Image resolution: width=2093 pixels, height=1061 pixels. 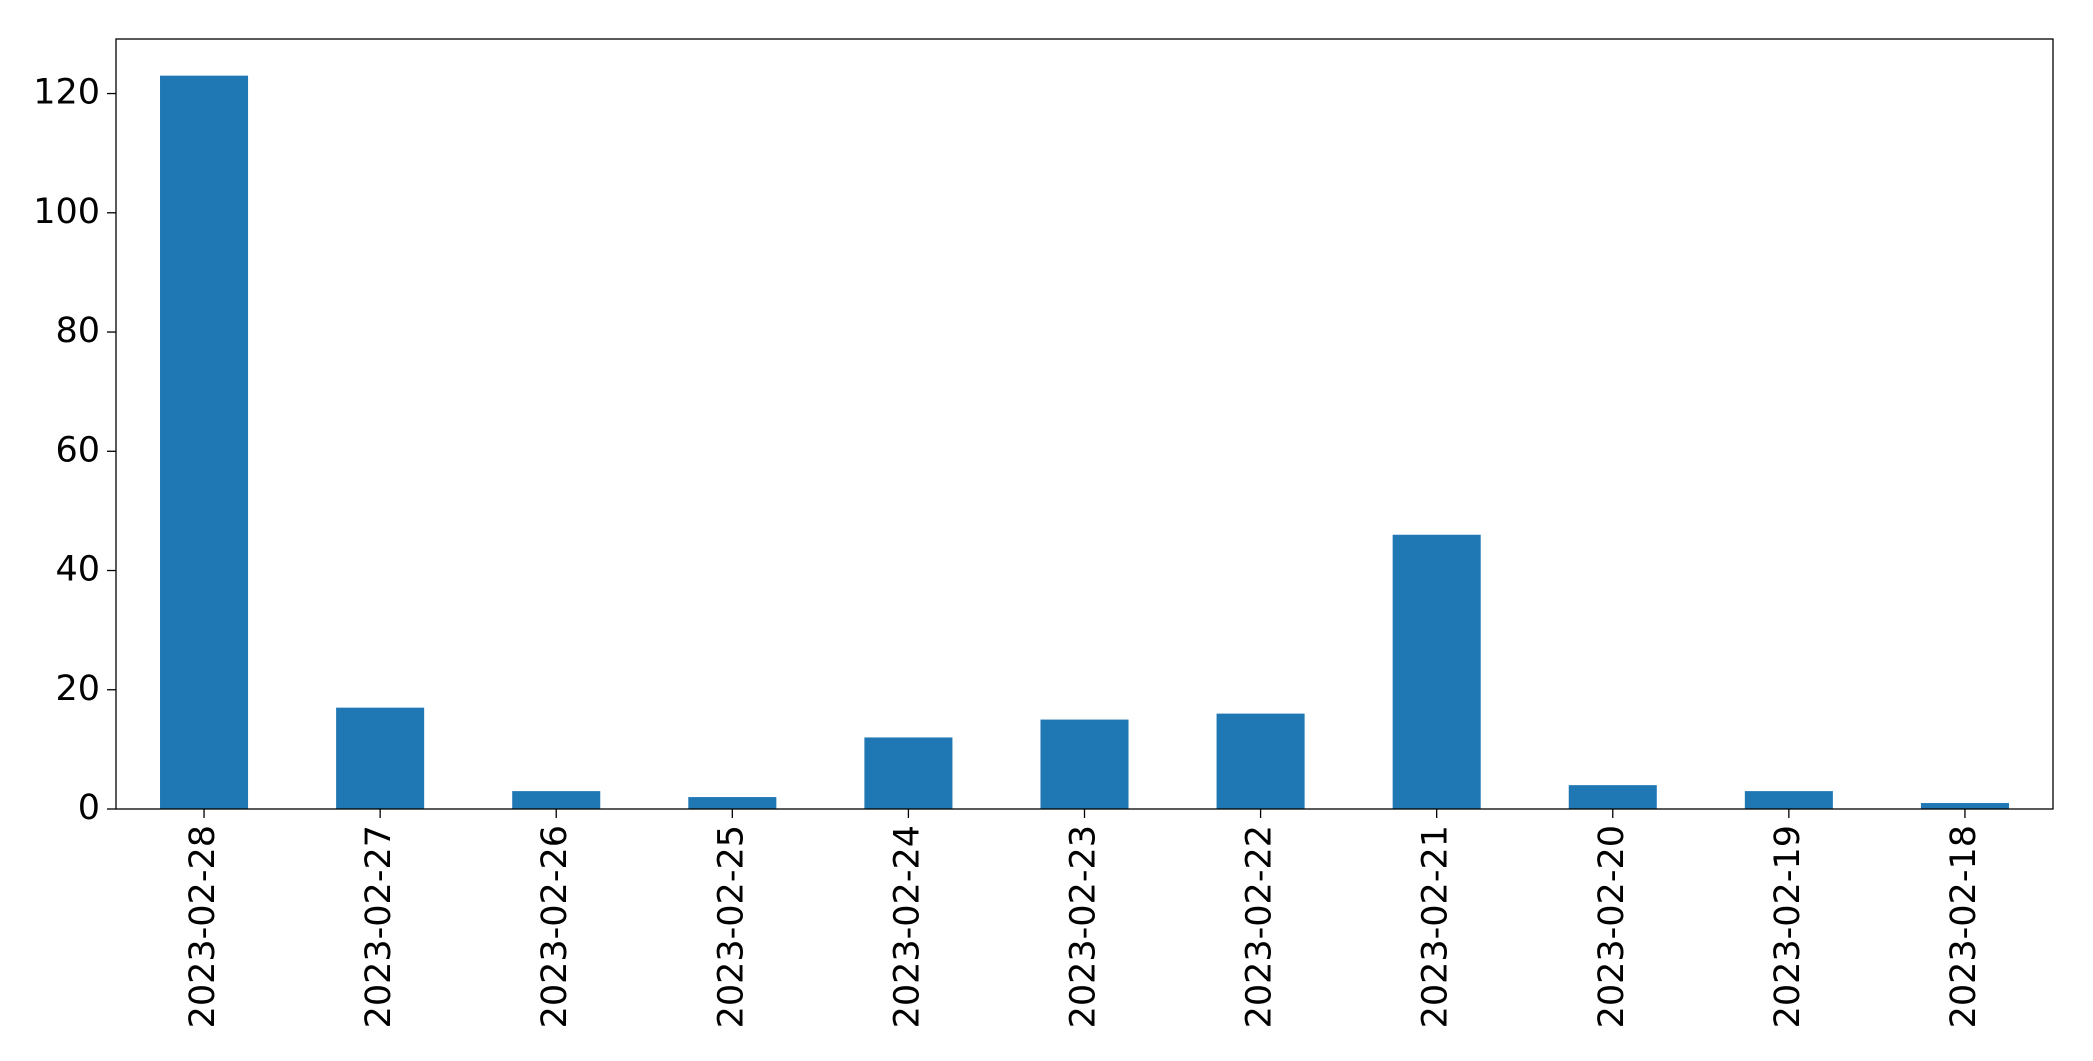 What do you see at coordinates (77, 570) in the screenshot?
I see `y-tick-label: 40` at bounding box center [77, 570].